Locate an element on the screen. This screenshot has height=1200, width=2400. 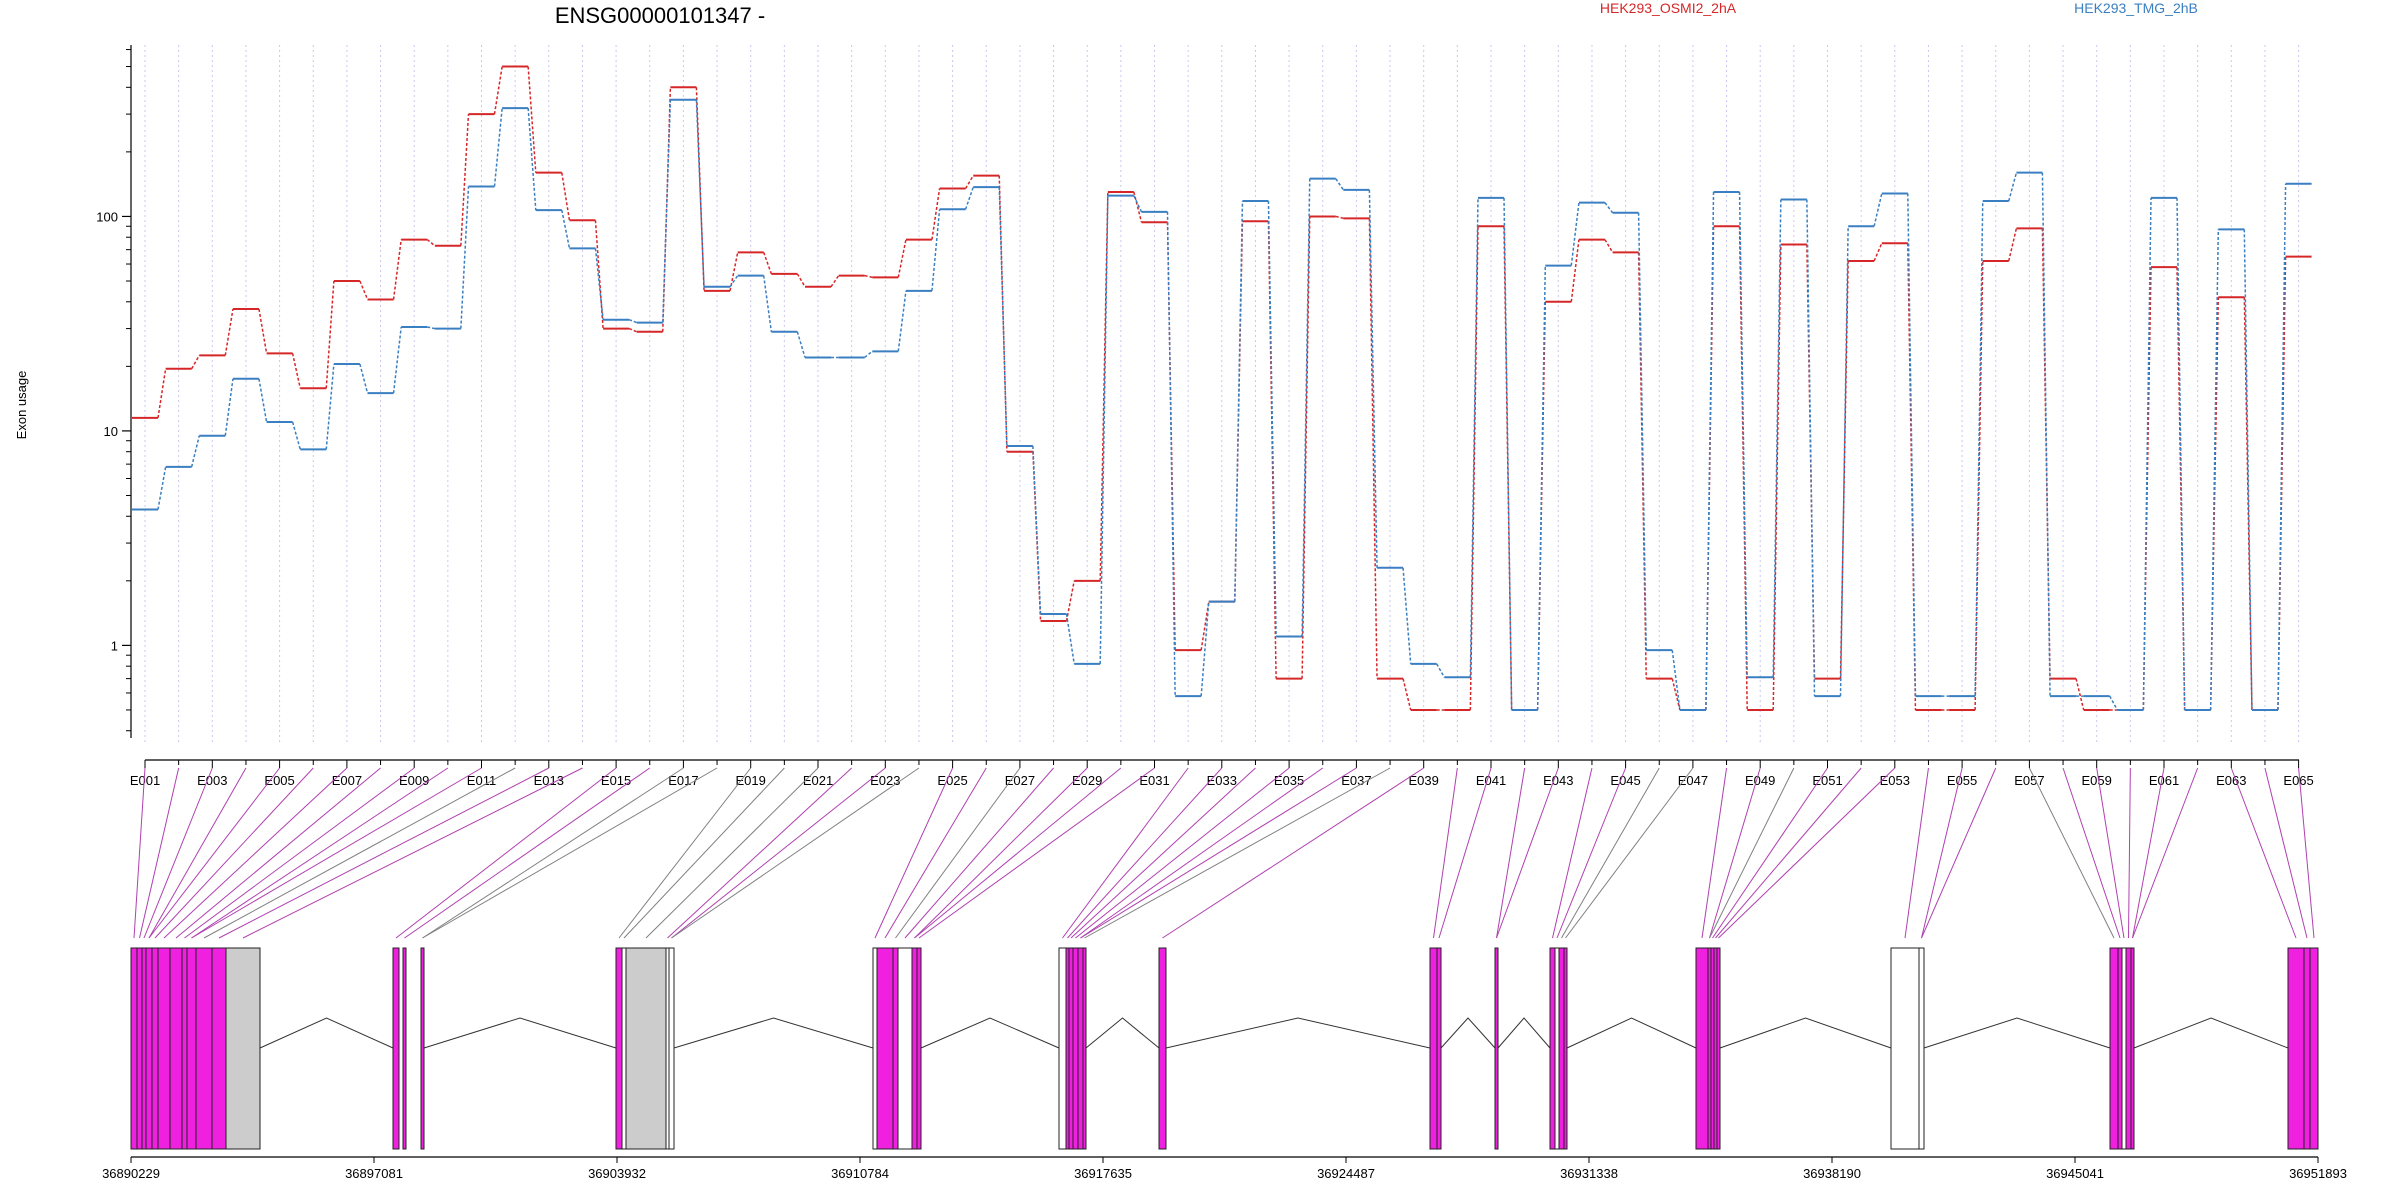
genomic-tick-label: 36890229 is located at coordinates (131, 1173).